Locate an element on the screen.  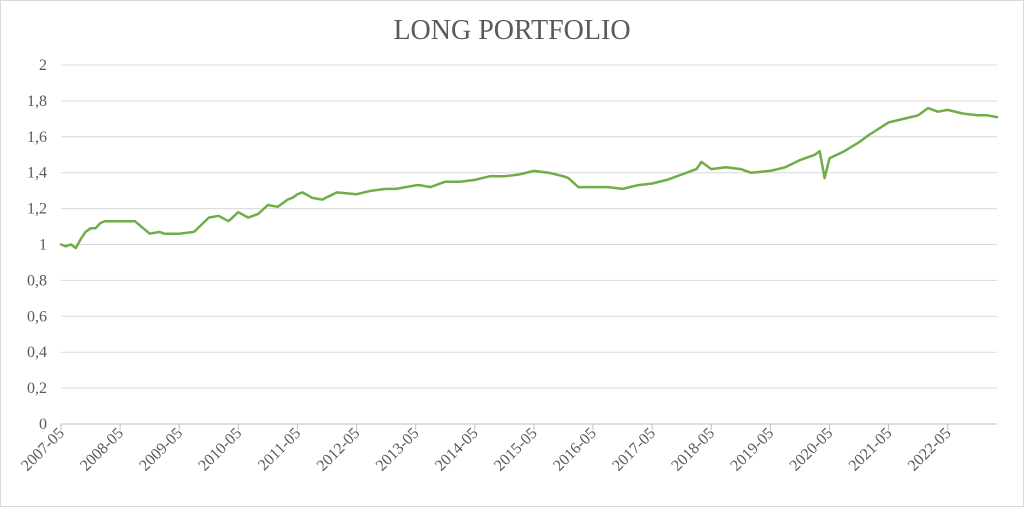
y-tick-label: 0,4 is located at coordinates (37, 352).